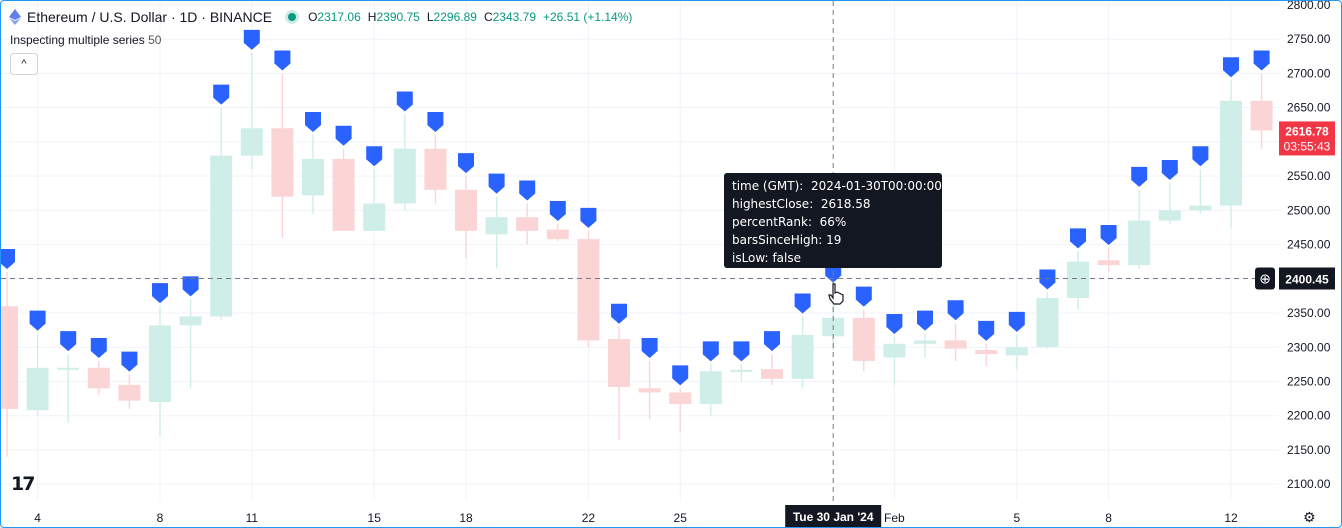 Image resolution: width=1342 pixels, height=528 pixels. What do you see at coordinates (768, 186) in the screenshot?
I see `tooltip-key: time (GMT):` at bounding box center [768, 186].